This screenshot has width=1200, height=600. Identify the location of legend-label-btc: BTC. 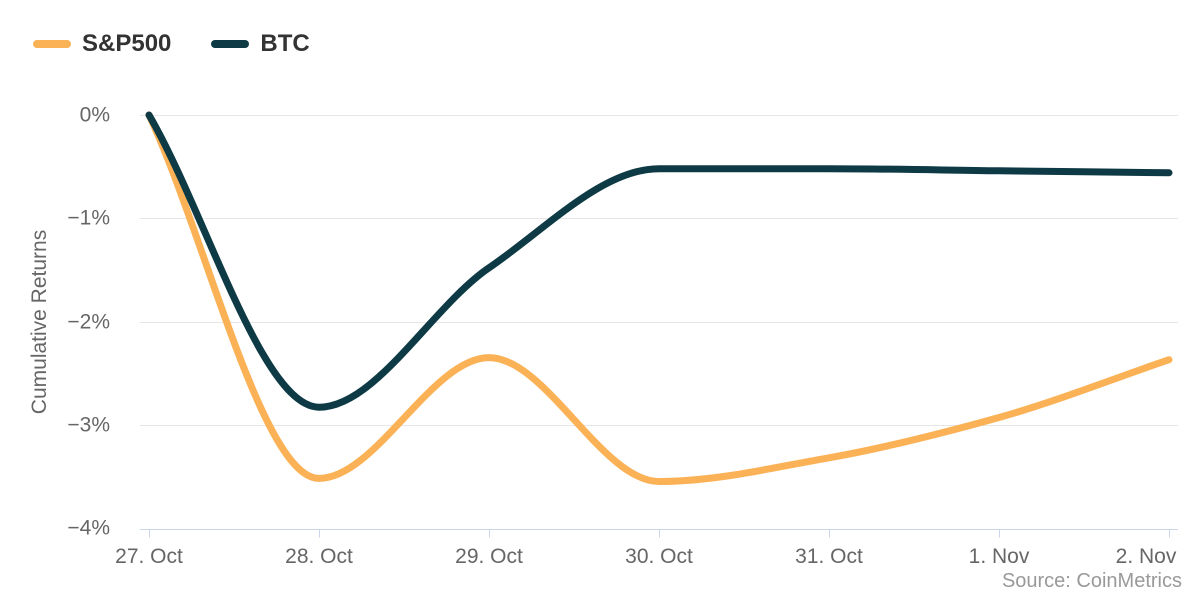
(285, 43).